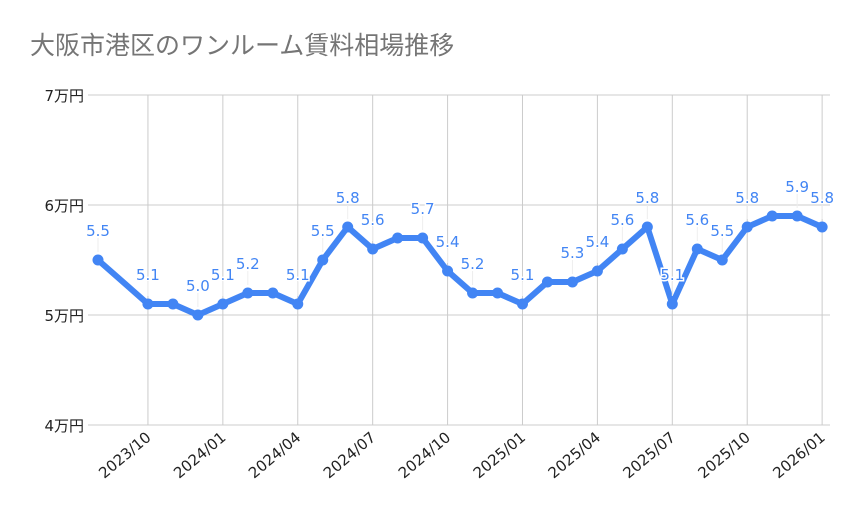 The height and width of the screenshot is (531, 859). Describe the element at coordinates (649, 455) in the screenshot. I see `x-tick-label: 2025/07` at that location.